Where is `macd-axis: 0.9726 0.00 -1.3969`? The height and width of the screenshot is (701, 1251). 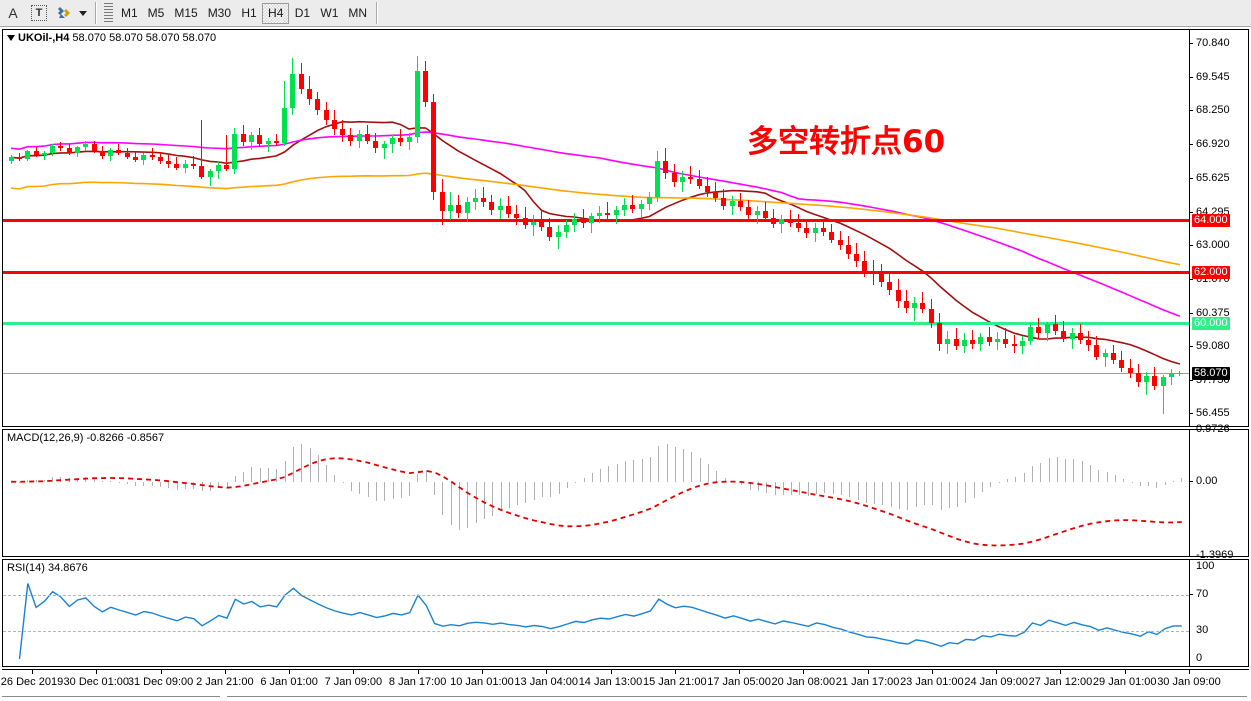
macd-axis: 0.9726 0.00 -1.3969 is located at coordinates (1218, 492).